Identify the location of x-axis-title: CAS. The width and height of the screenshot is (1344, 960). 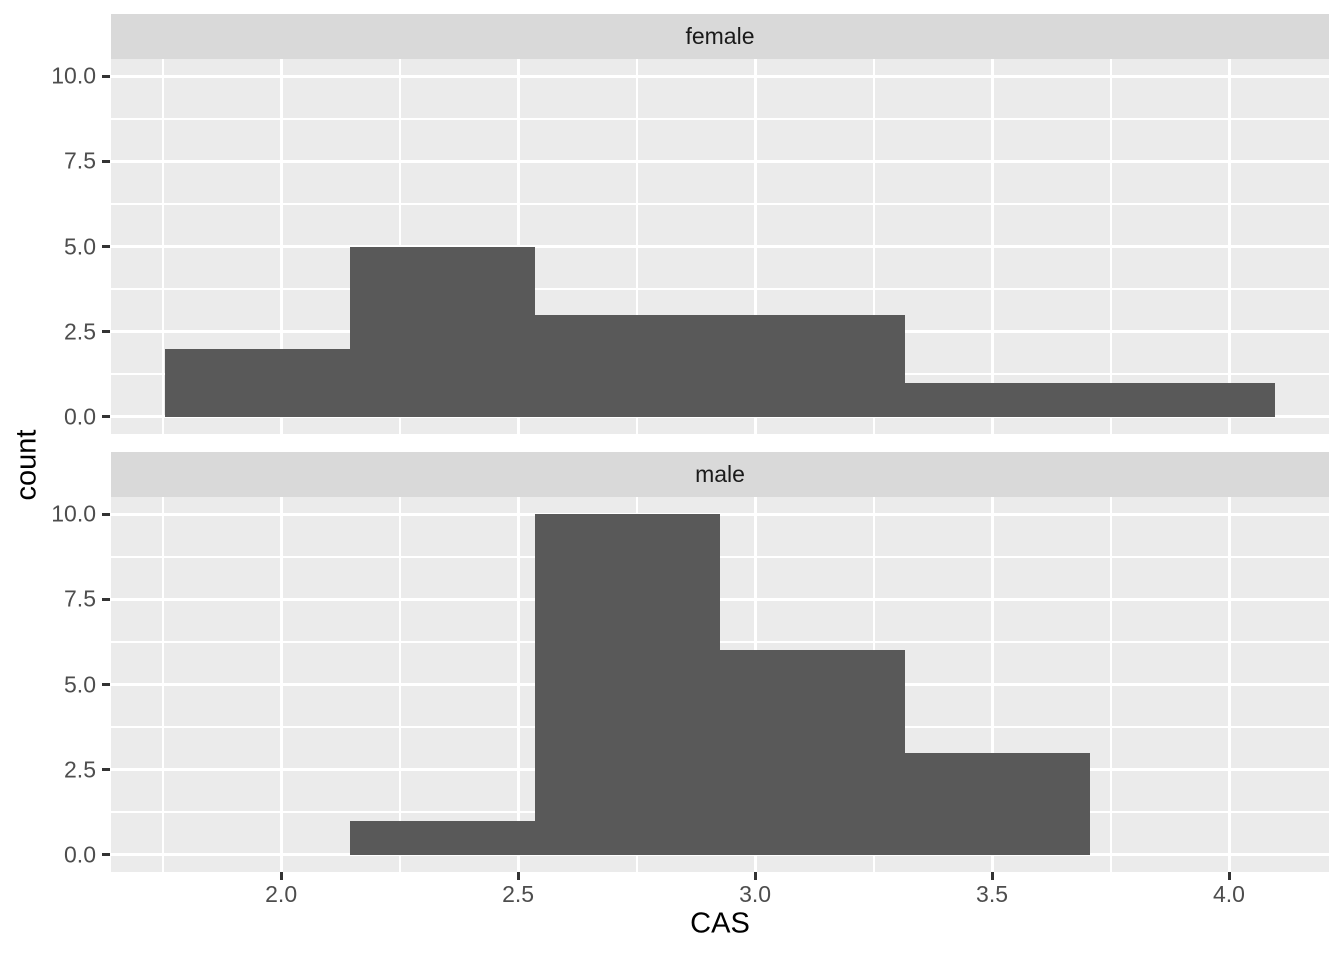
(720, 923).